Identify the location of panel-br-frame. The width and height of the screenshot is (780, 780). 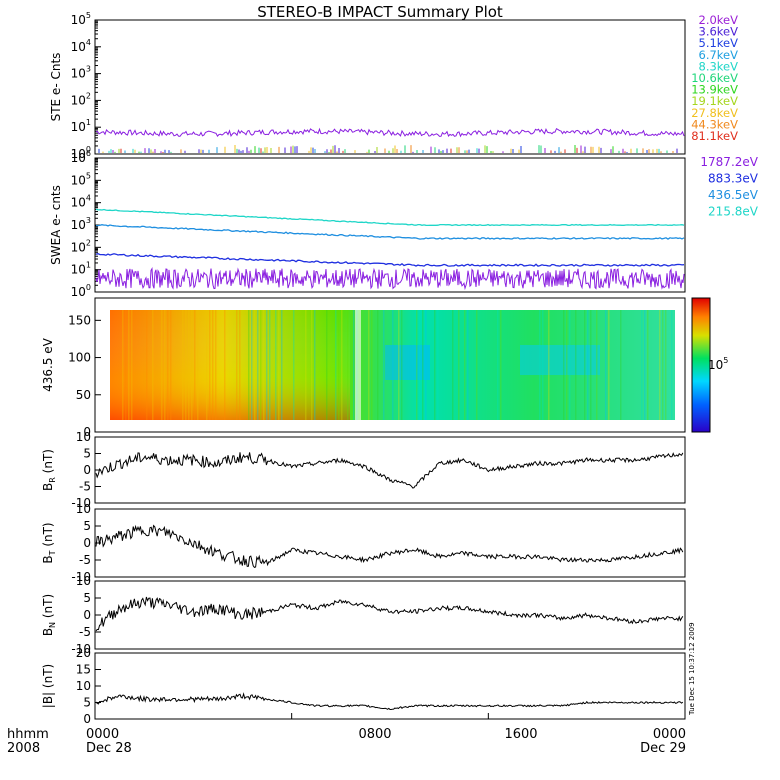
(390, 470).